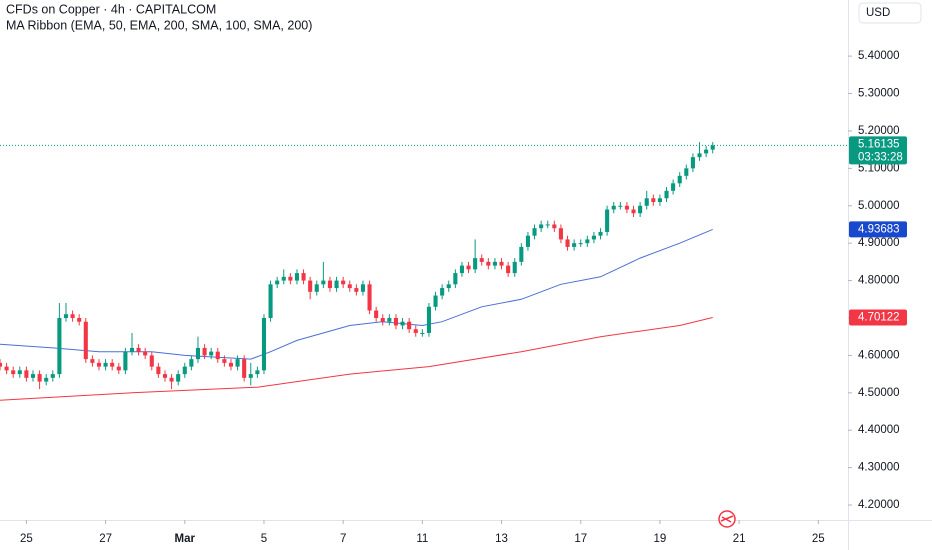 This screenshot has width=932, height=550. I want to click on y-tick-label: 5.10000, so click(879, 168).